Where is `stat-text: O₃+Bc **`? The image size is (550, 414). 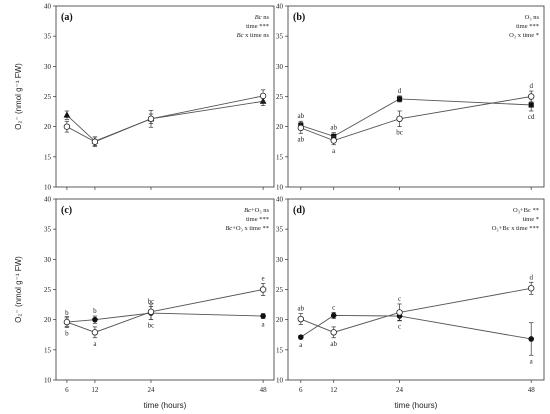 stat-text: O₃+Bc ** is located at coordinates (526, 210).